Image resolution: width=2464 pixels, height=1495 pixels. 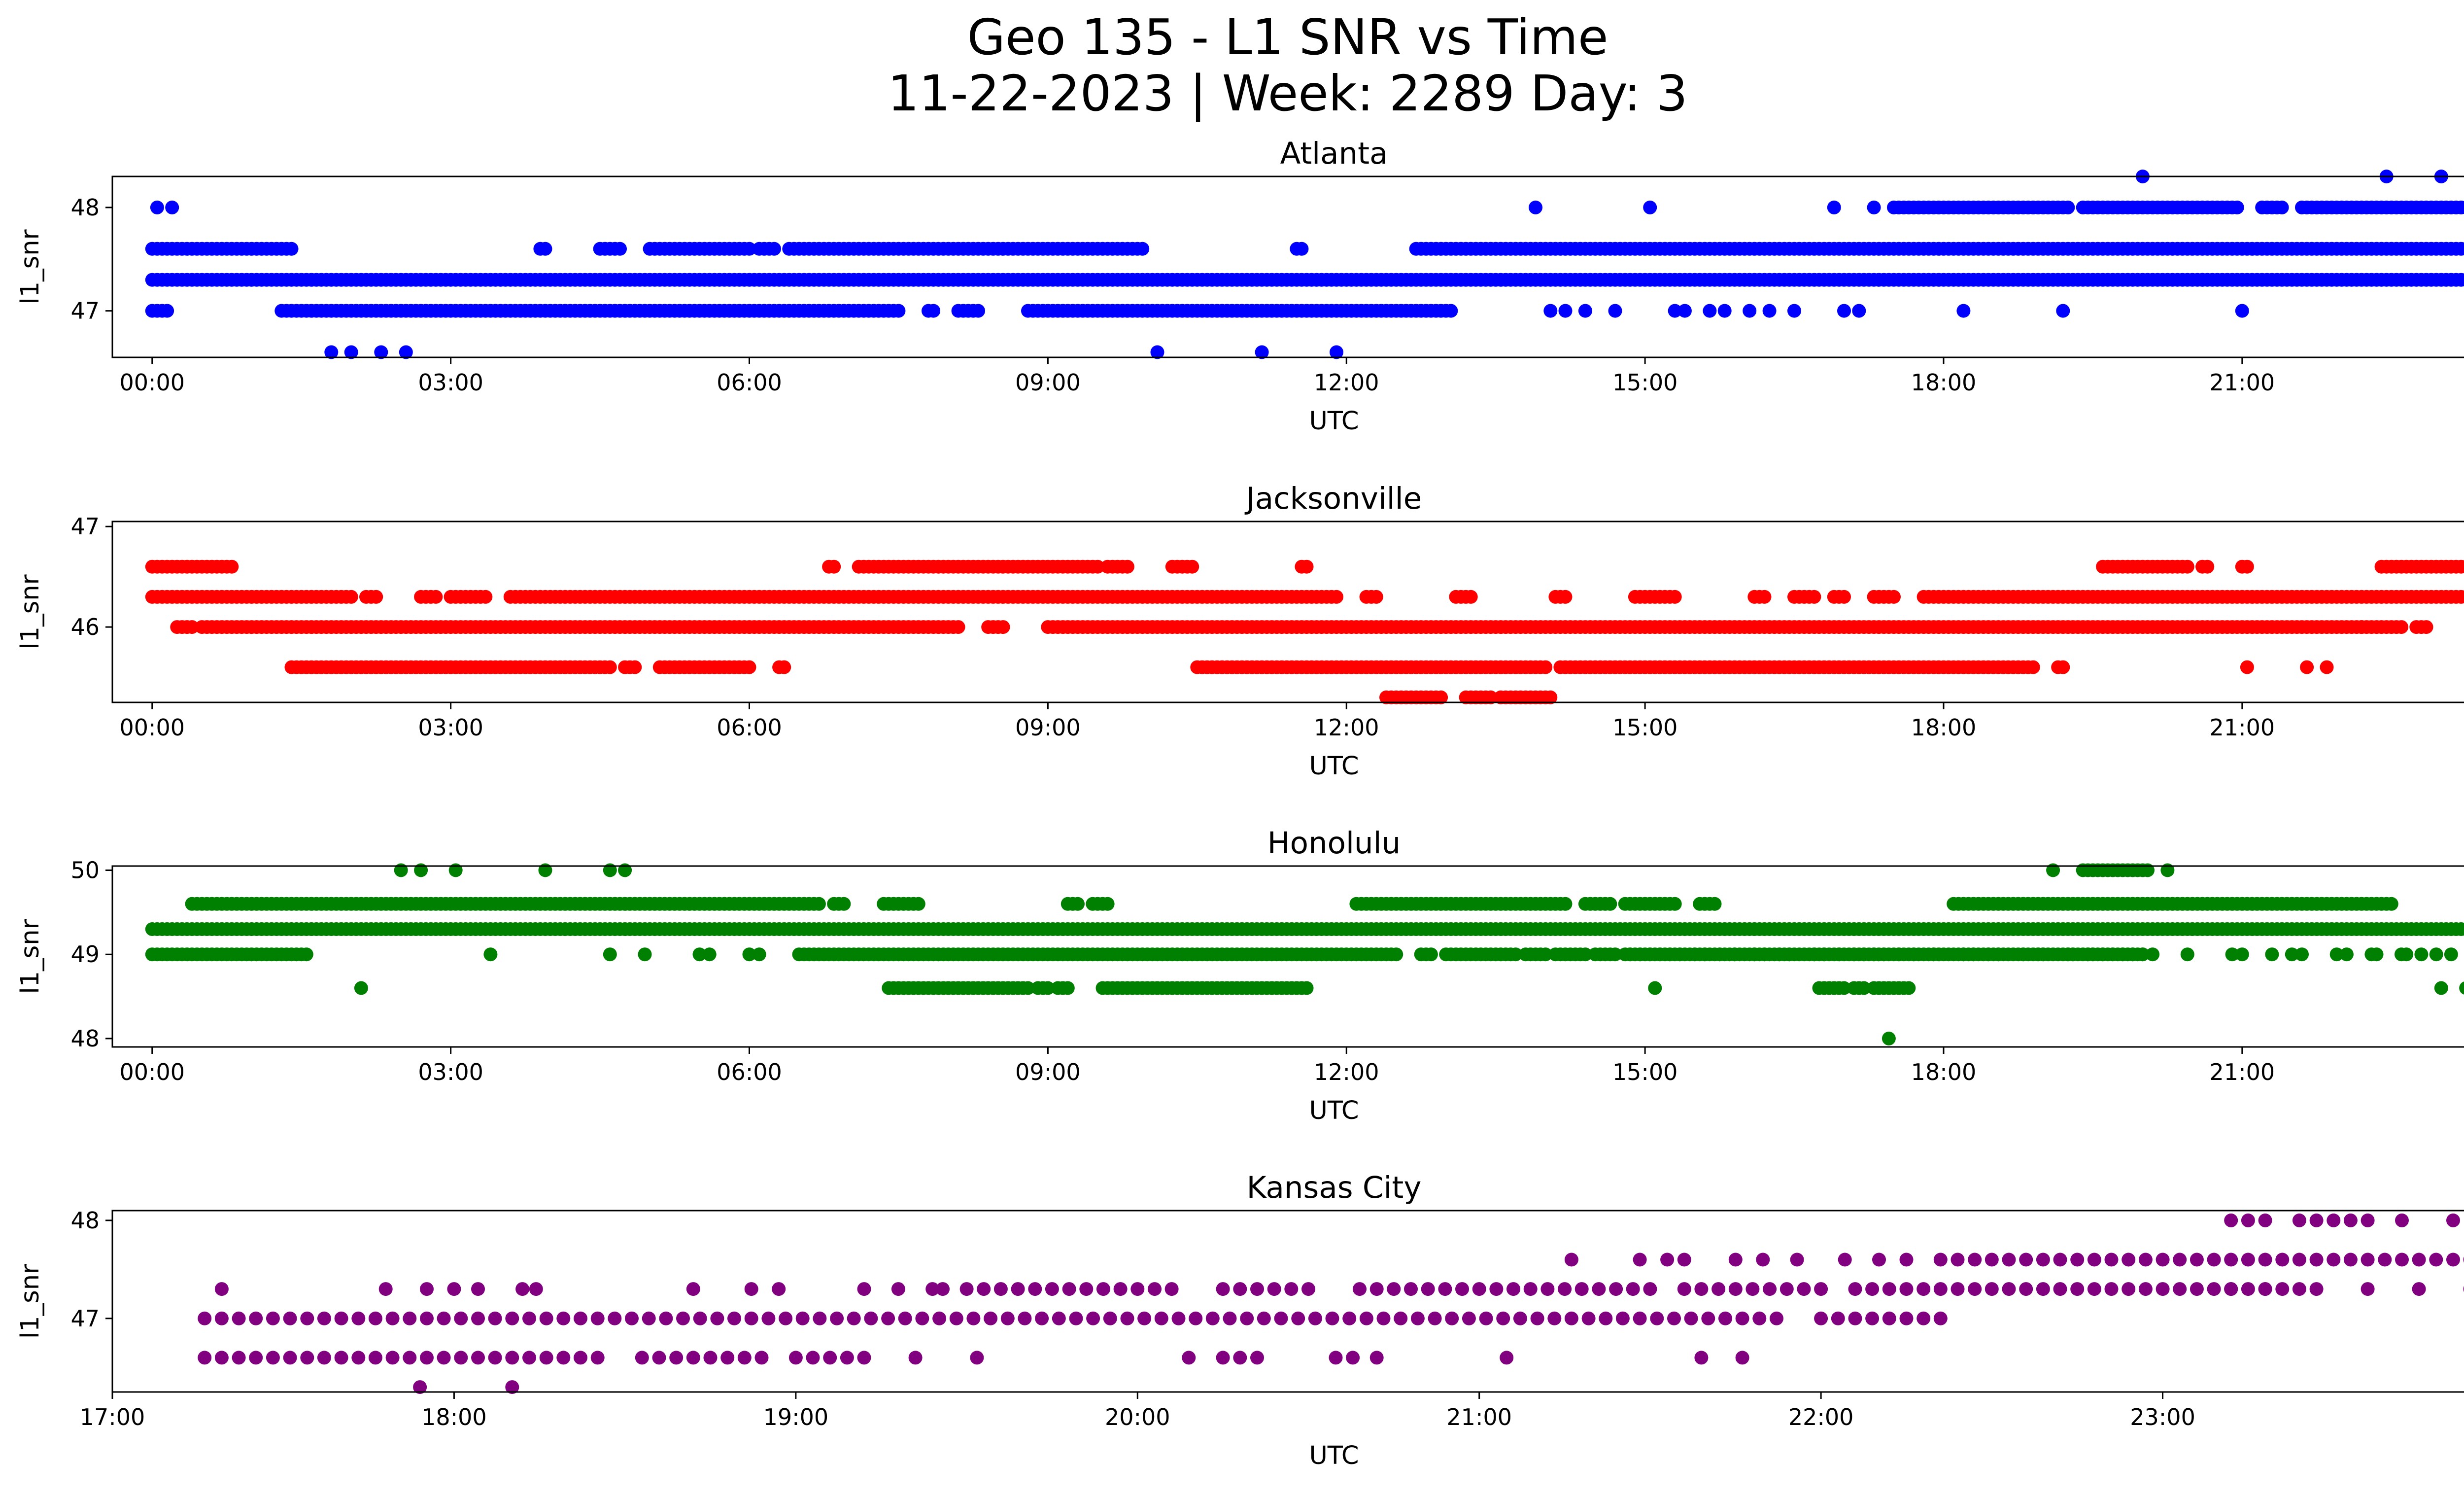 What do you see at coordinates (1334, 1187) in the screenshot?
I see `panel-title-kansas-city: Kansas City` at bounding box center [1334, 1187].